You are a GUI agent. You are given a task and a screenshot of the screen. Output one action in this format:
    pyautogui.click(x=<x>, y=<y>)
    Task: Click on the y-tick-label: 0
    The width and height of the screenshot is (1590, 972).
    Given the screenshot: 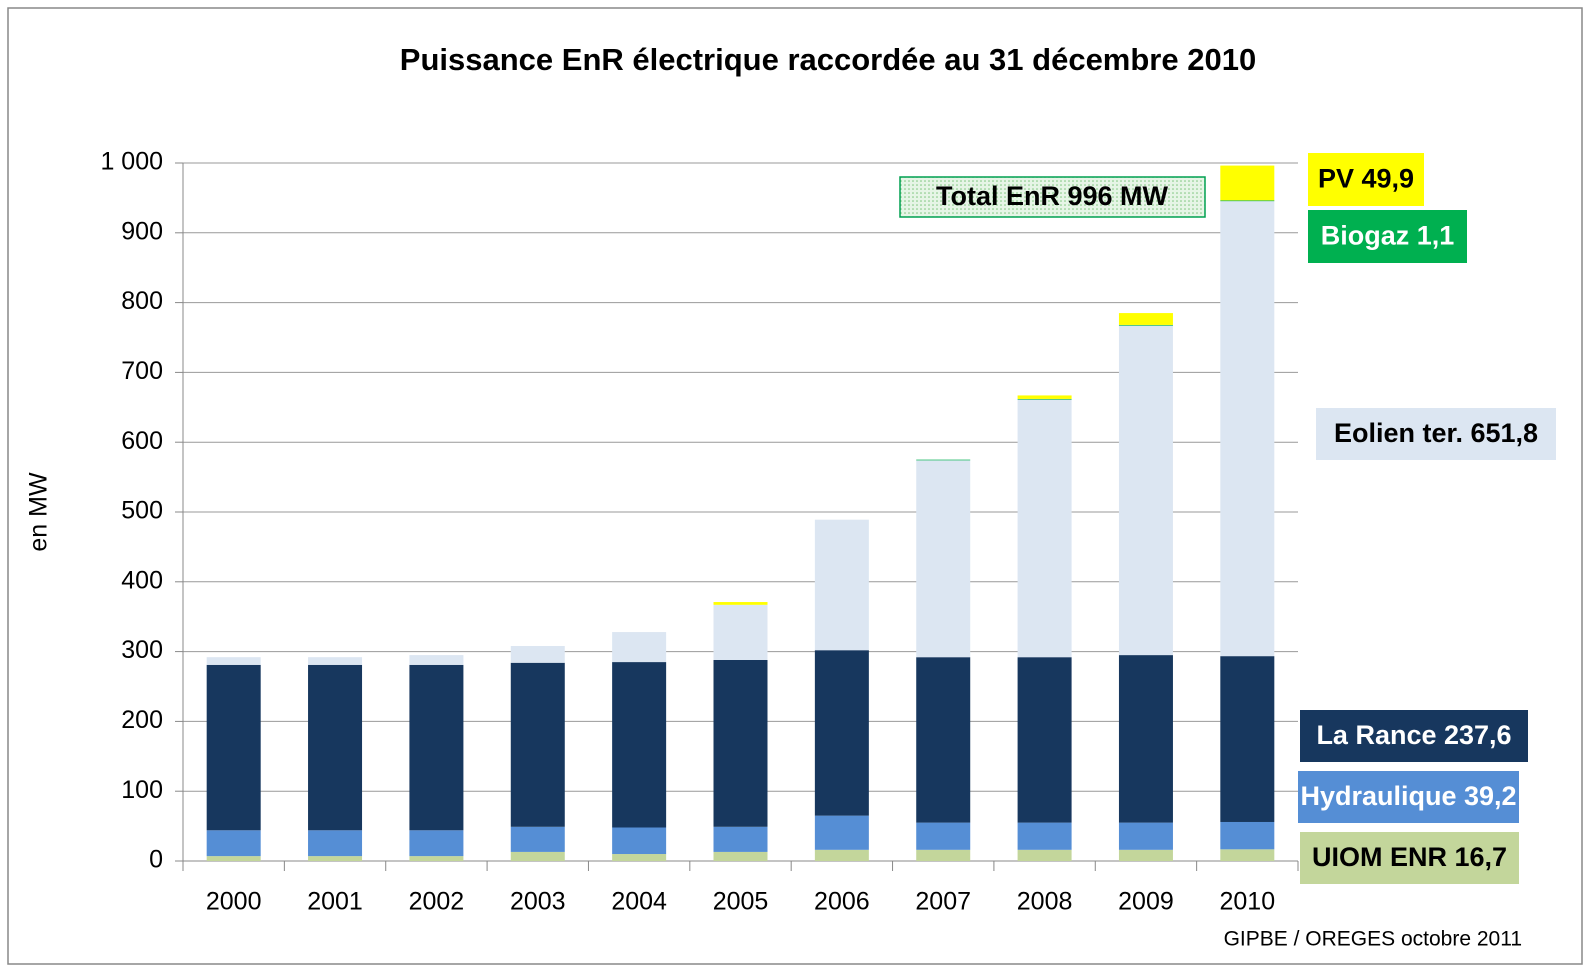 What is the action you would take?
    pyautogui.click(x=156, y=860)
    